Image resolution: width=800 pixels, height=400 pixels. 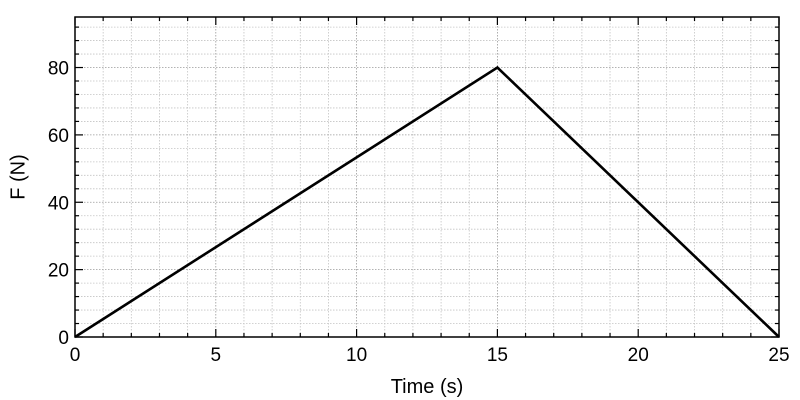 I want to click on x-axis-label: Time (s), so click(x=427, y=387).